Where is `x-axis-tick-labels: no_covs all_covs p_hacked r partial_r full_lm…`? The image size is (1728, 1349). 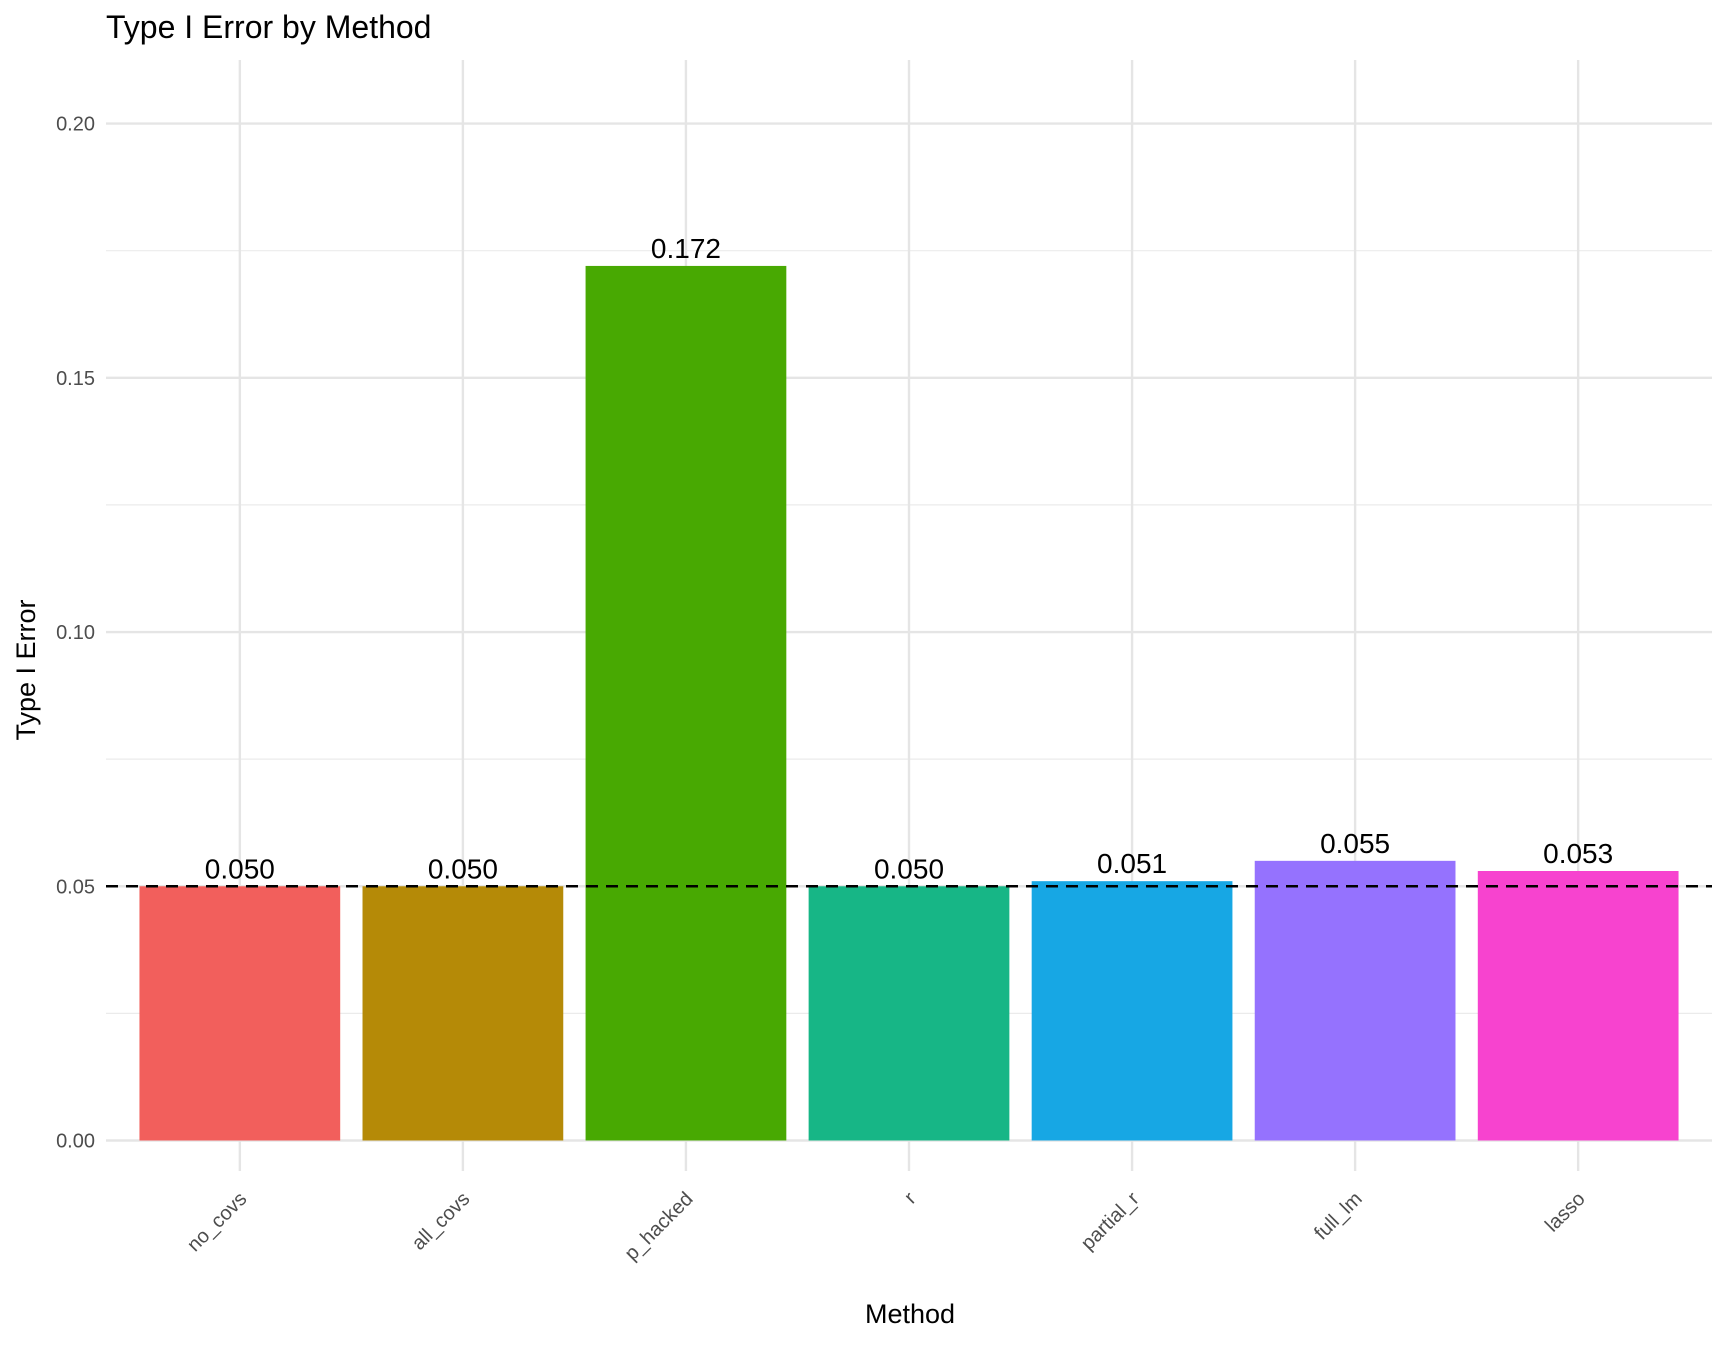 x-axis-tick-labels: no_covs all_covs p_hacked r partial_r full_lm… is located at coordinates (886, 1226).